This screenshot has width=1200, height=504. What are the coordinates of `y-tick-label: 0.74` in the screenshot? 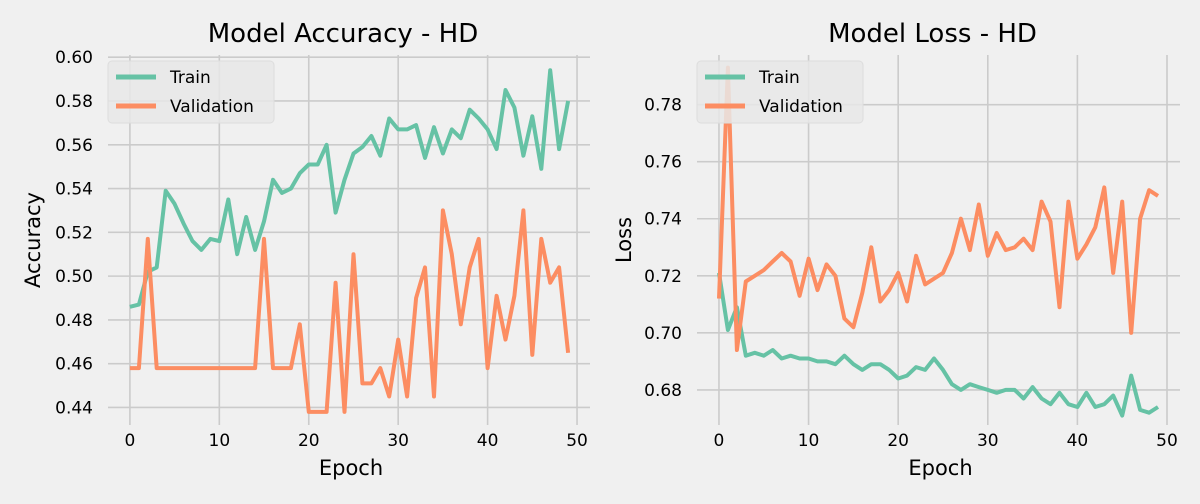 It's located at (663, 220).